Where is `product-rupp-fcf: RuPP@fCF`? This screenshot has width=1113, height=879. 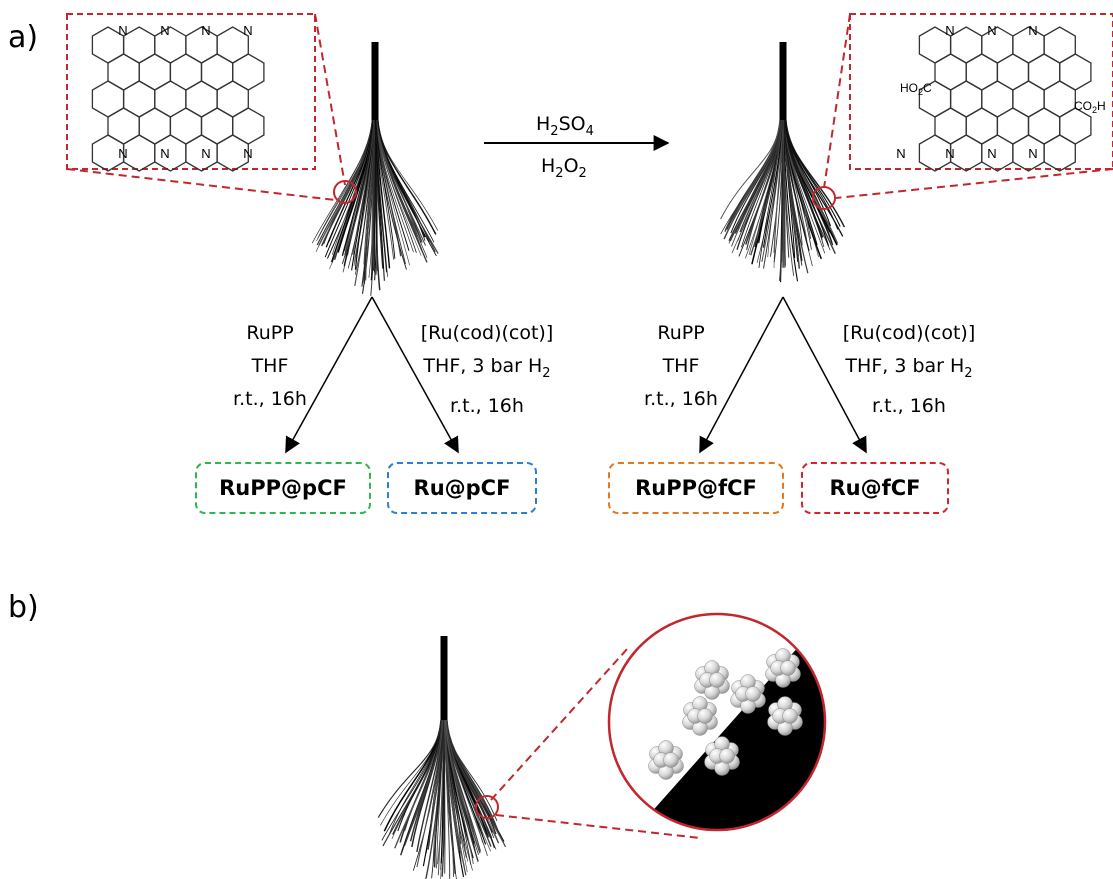 product-rupp-fcf: RuPP@fCF is located at coordinates (696, 488).